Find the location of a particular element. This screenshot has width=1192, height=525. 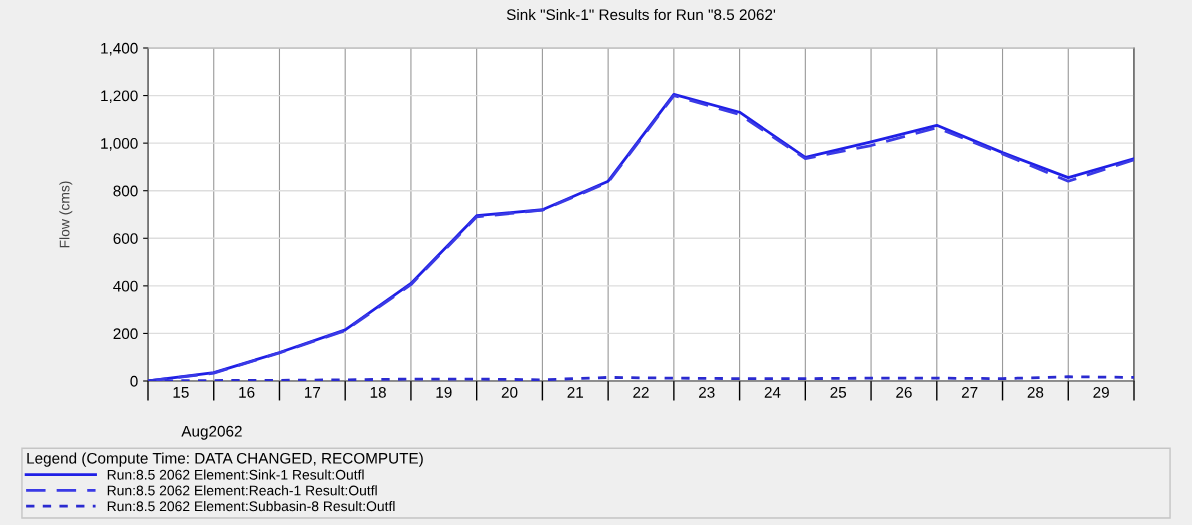

y-tick-label: 400 is located at coordinates (125, 286).